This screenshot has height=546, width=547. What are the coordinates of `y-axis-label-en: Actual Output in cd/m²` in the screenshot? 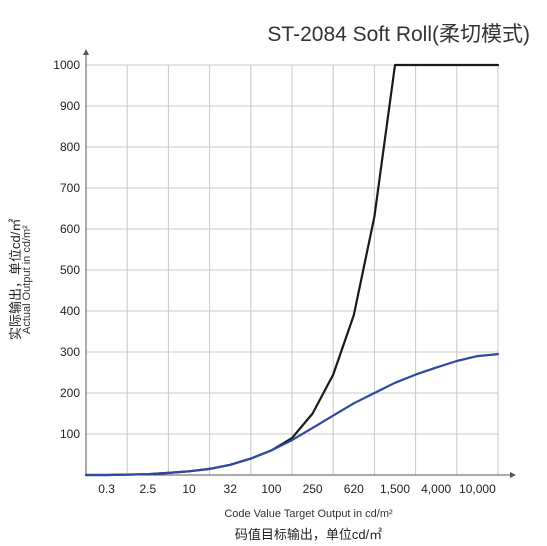 It's located at (27, 279).